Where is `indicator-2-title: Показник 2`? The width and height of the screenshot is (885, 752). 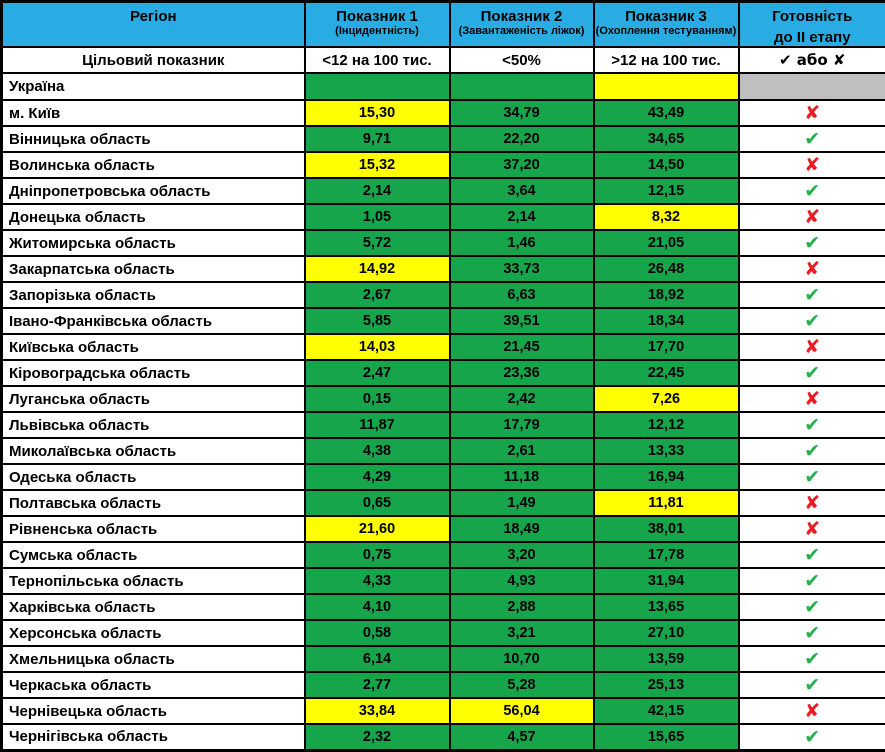
indicator-2-title: Показник 2 is located at coordinates (522, 16).